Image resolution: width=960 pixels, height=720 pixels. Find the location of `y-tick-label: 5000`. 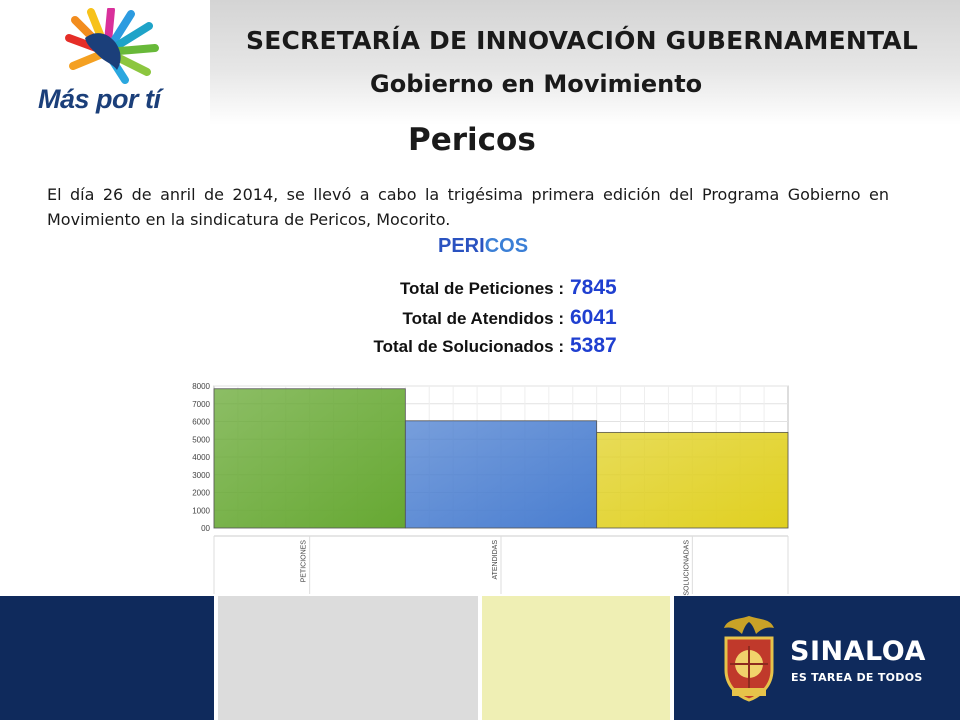

y-tick-label: 5000 is located at coordinates (201, 439).